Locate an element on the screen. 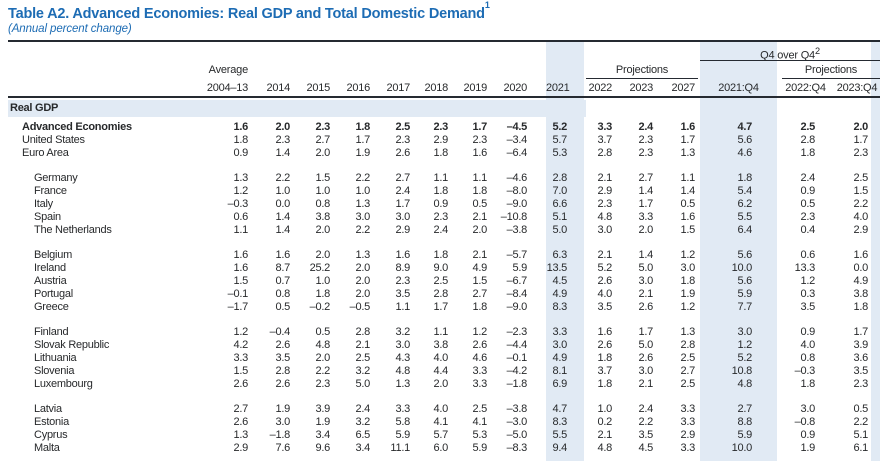 Image resolution: width=880 pixels, height=461 pixels. table-cell: 0.6 is located at coordinates (807, 255).